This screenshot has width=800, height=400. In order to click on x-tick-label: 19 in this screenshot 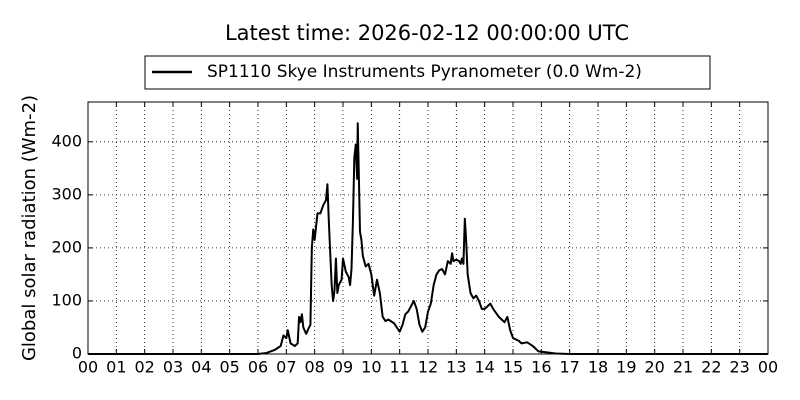, I will do `click(626, 367)`.